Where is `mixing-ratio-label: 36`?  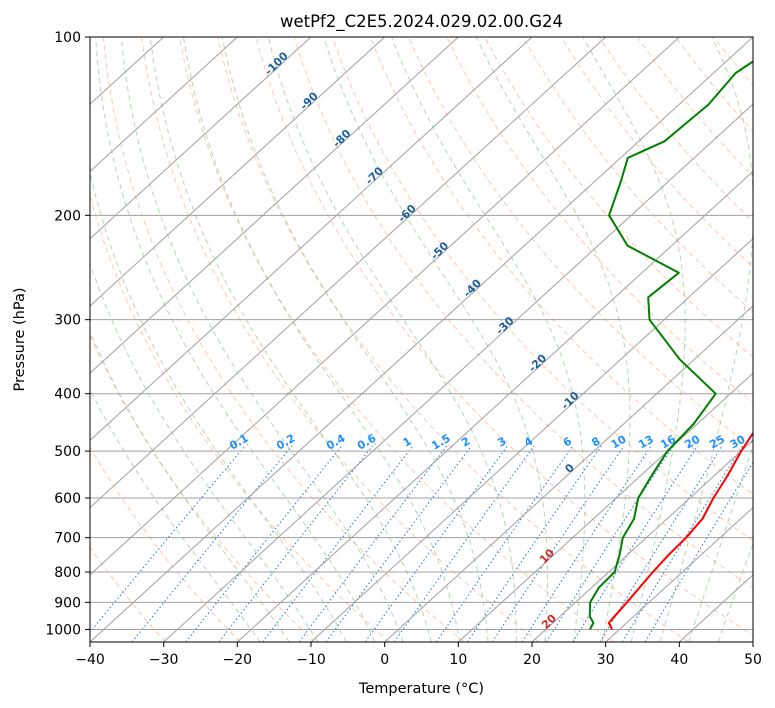
mixing-ratio-label: 36 is located at coordinates (758, 441).